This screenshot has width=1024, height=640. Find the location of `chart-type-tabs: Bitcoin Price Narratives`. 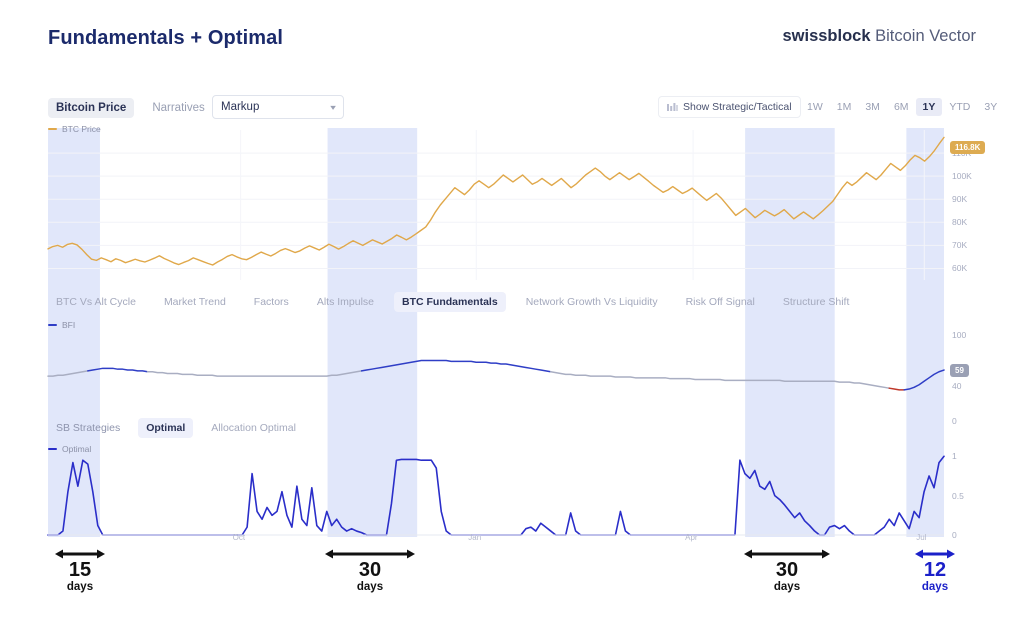

chart-type-tabs: Bitcoin Price Narratives is located at coordinates (130, 107).